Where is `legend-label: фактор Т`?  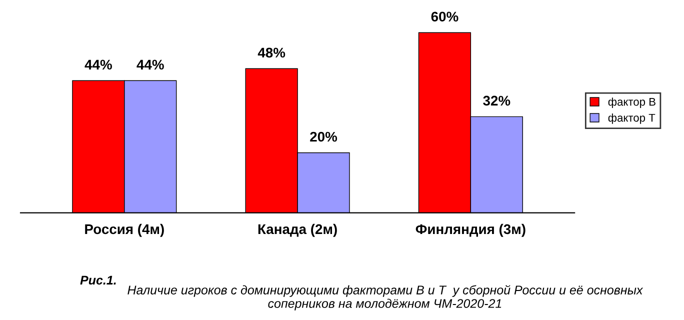 legend-label: фактор Т is located at coordinates (632, 119).